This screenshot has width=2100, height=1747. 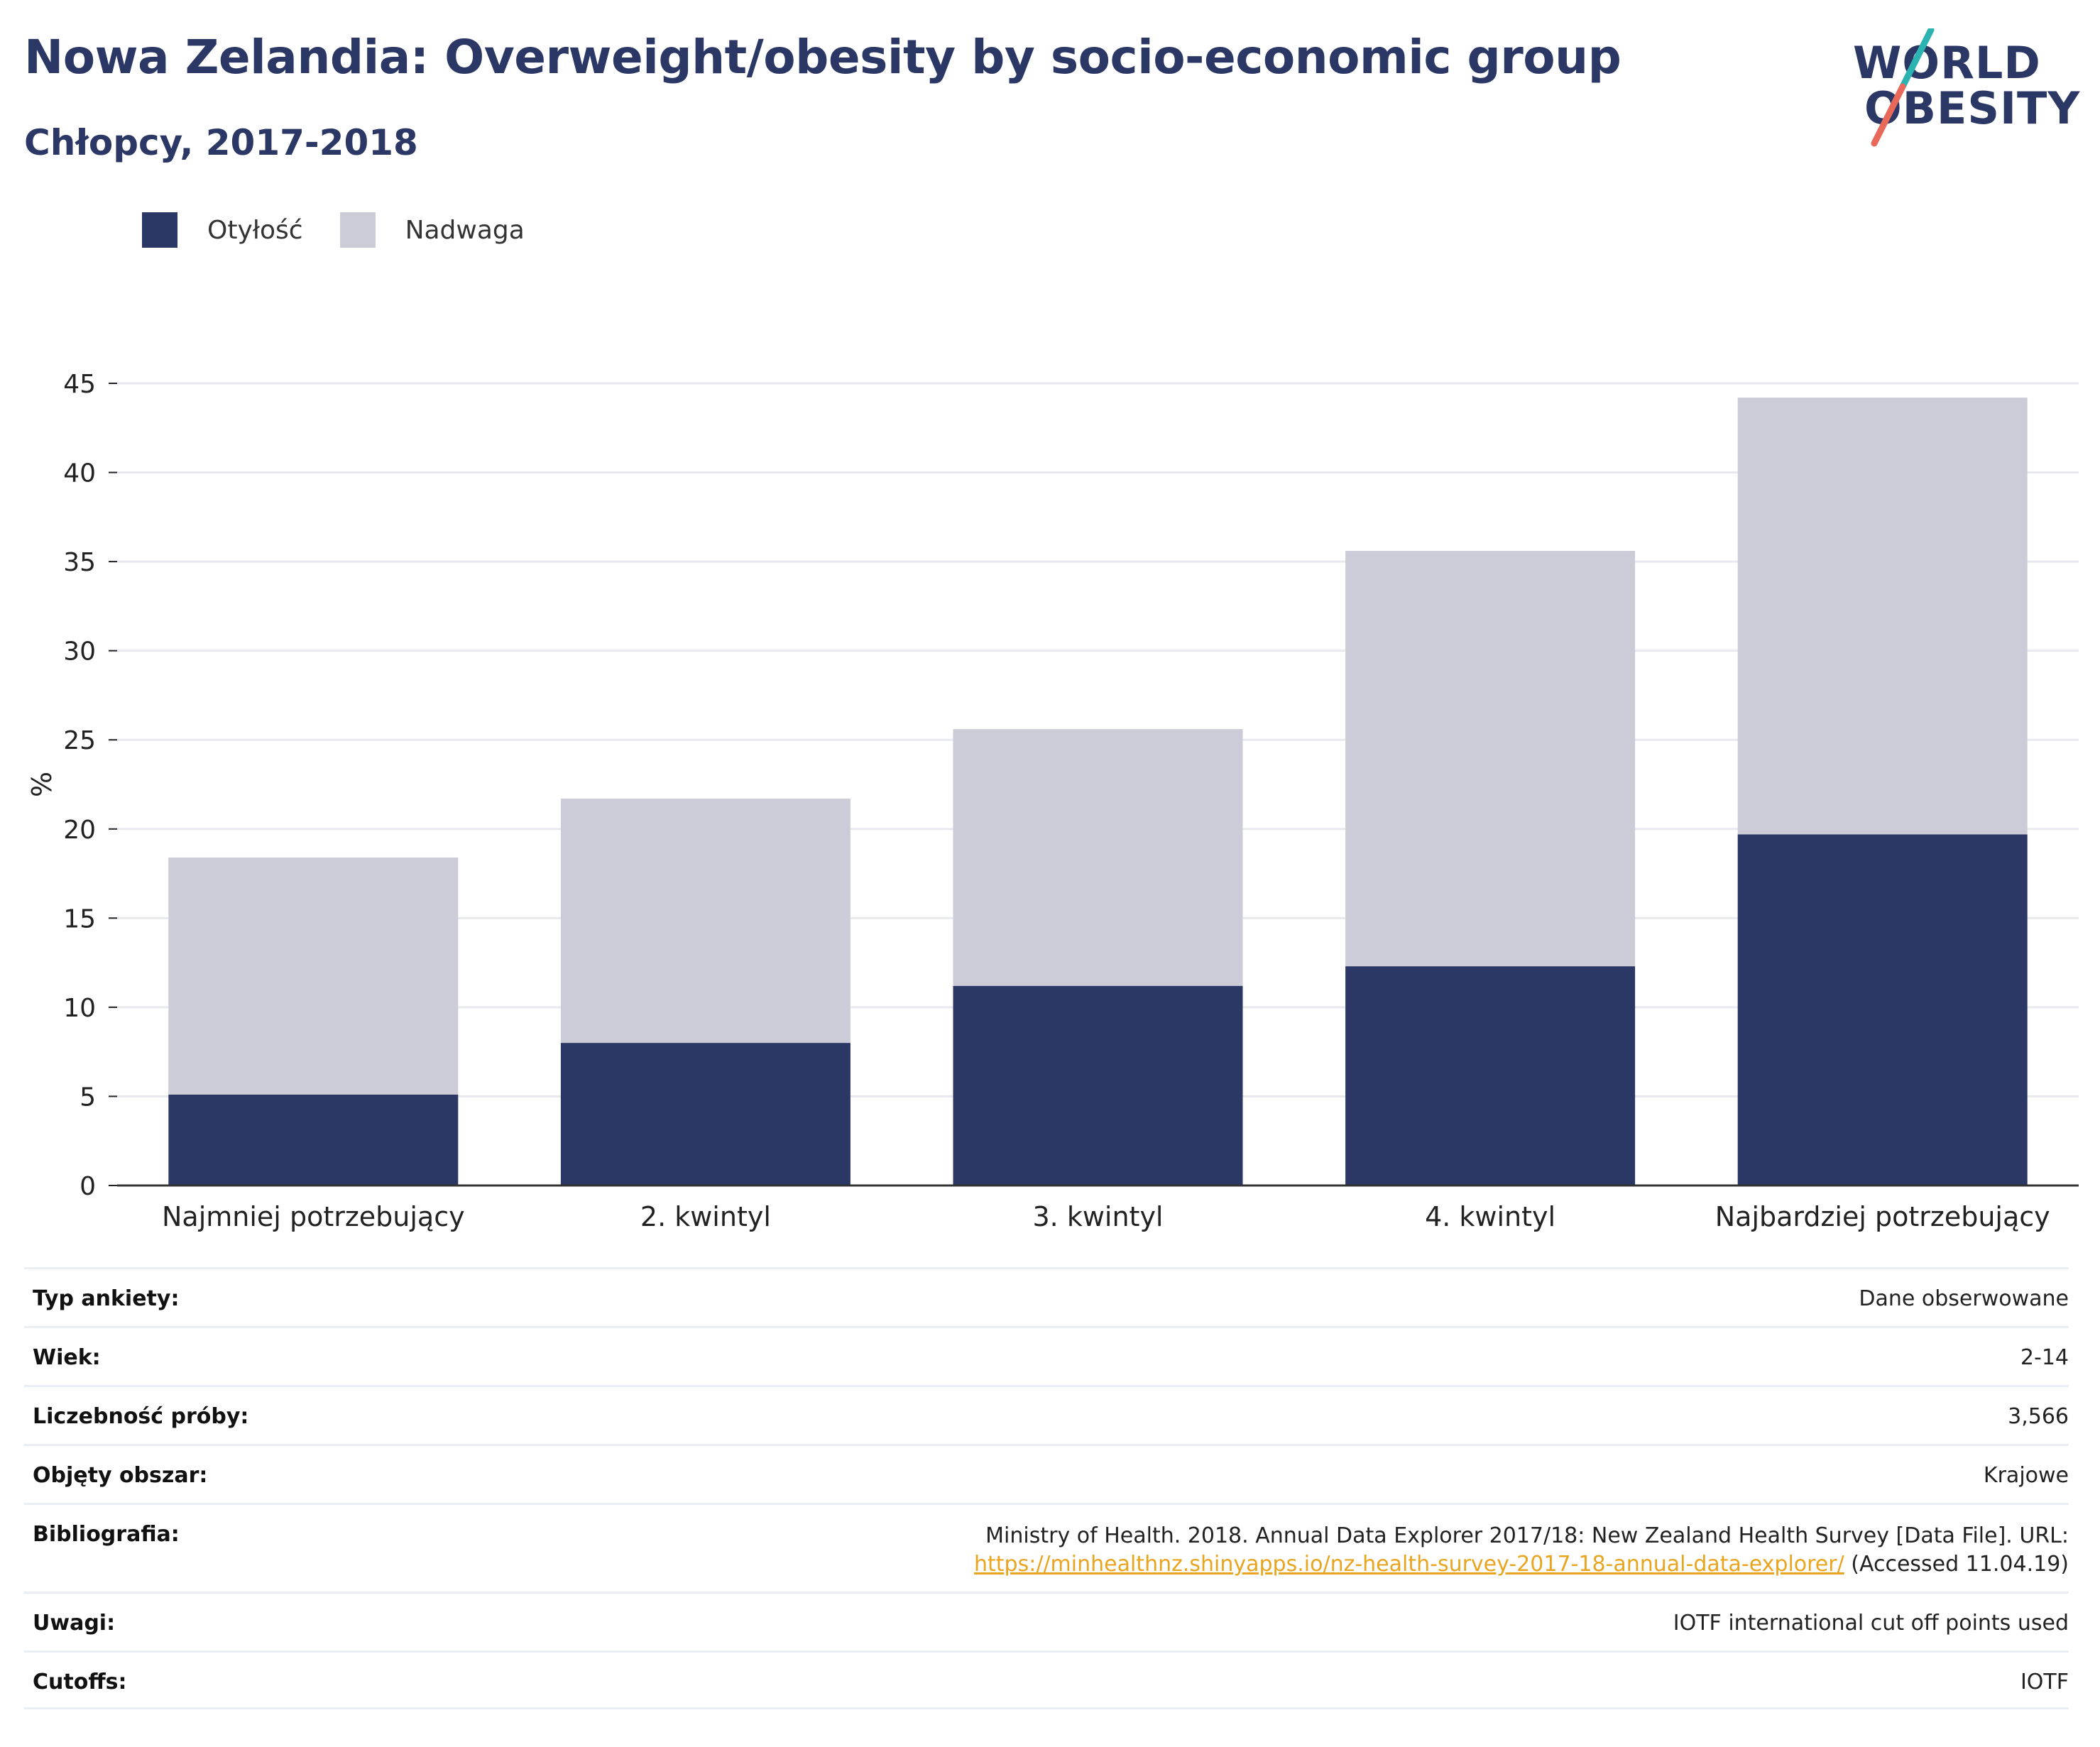 I want to click on bibliography-suffix: (Accessed 11.04.19), so click(x=1956, y=1564).